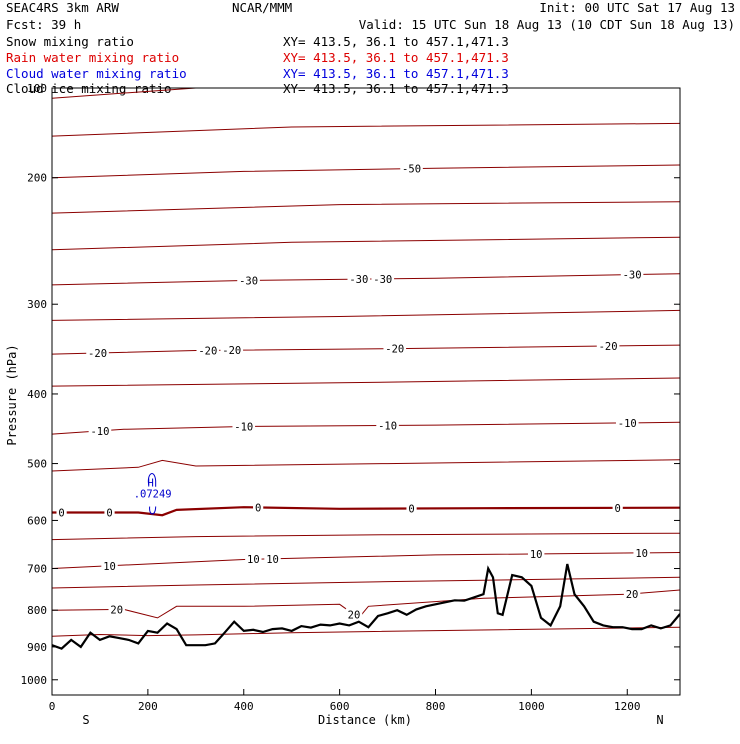 The width and height of the screenshot is (740, 744). I want to click on isotherm-label: -60, so click(627, 78).